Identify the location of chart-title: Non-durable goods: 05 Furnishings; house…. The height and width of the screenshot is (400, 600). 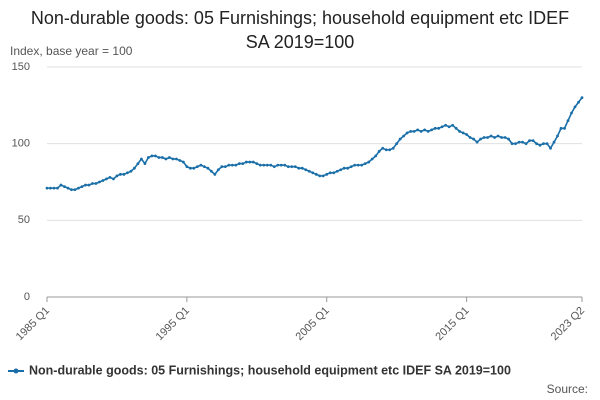
(300, 30).